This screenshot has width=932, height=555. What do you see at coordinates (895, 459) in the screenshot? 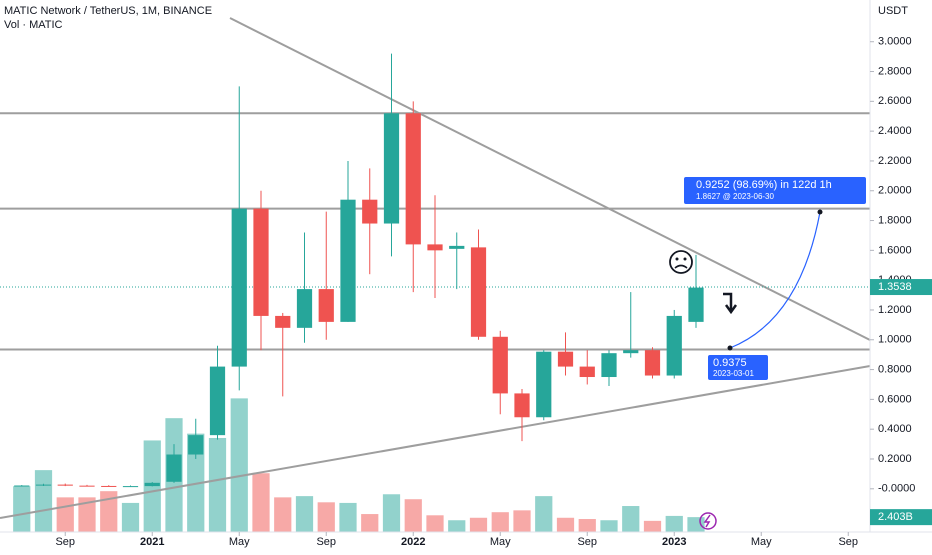
I see `y-tick-label: 0.2000` at bounding box center [895, 459].